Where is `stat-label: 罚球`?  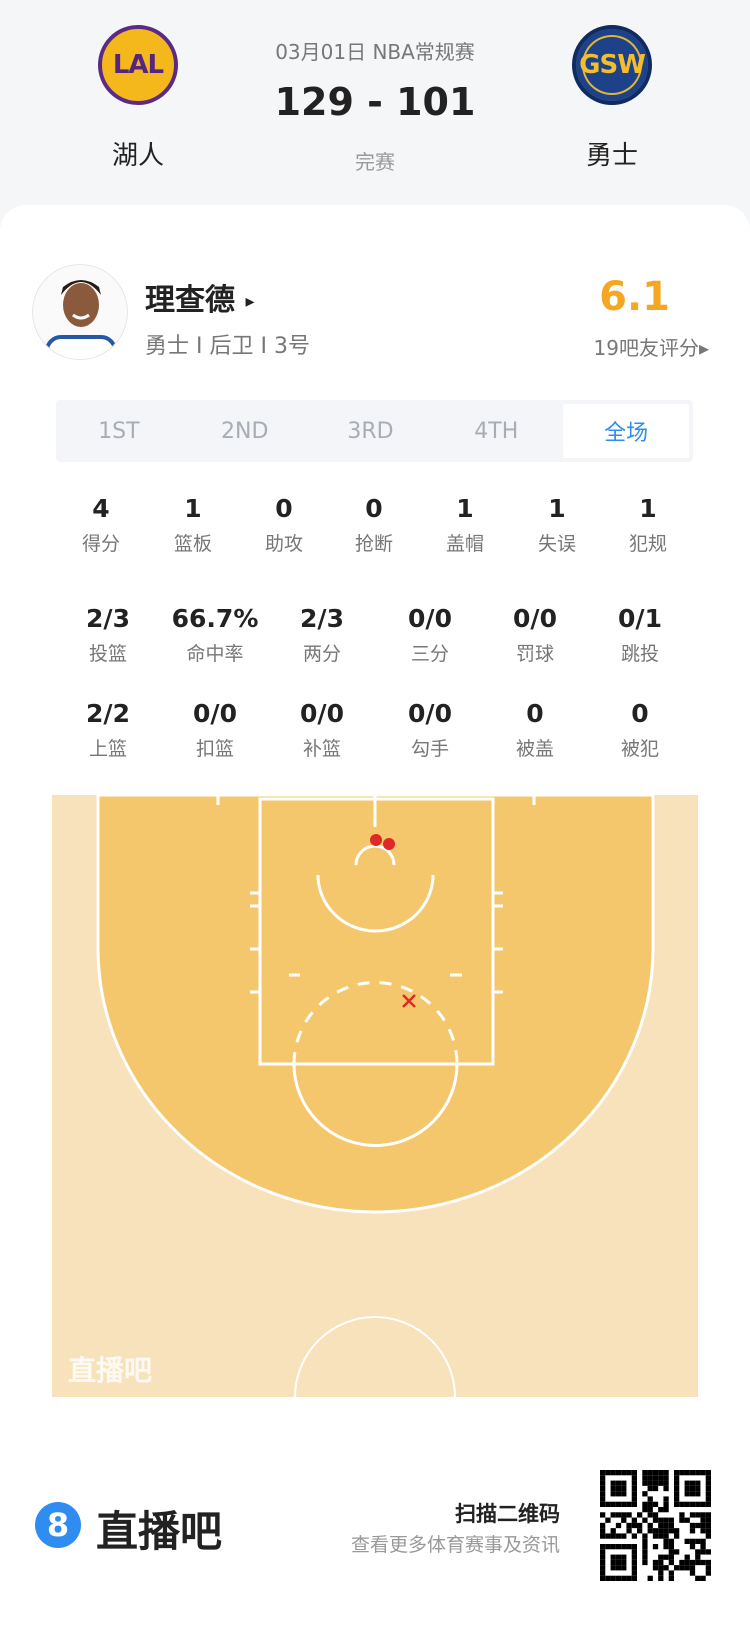 stat-label: 罚球 is located at coordinates (535, 654).